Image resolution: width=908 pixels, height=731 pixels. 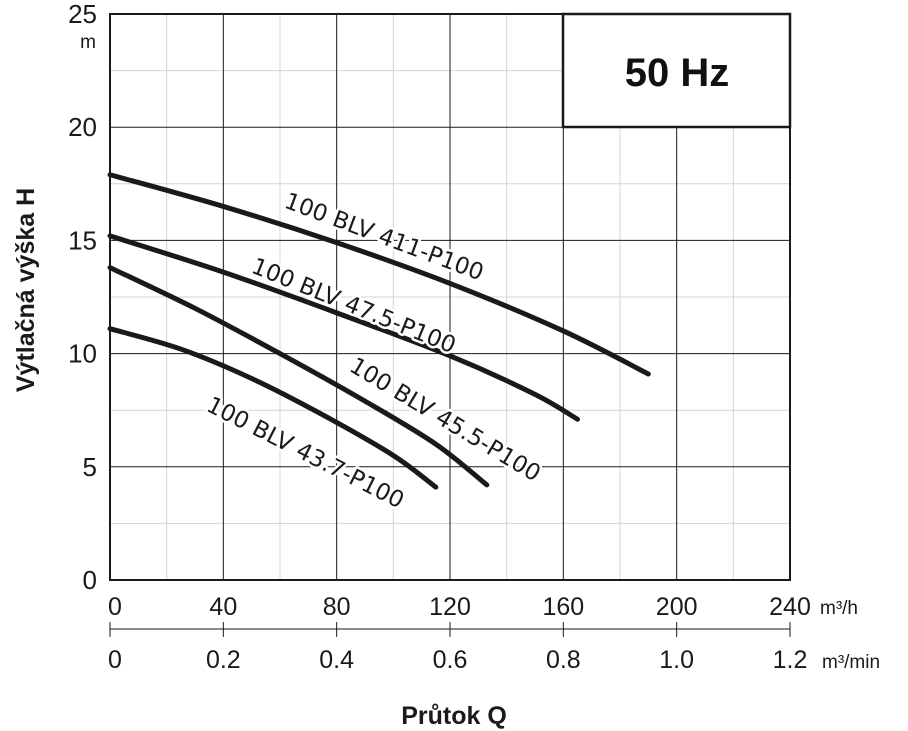 I want to click on y-tick-labels: 0 5 10 15 20 25, so click(x=82, y=297).